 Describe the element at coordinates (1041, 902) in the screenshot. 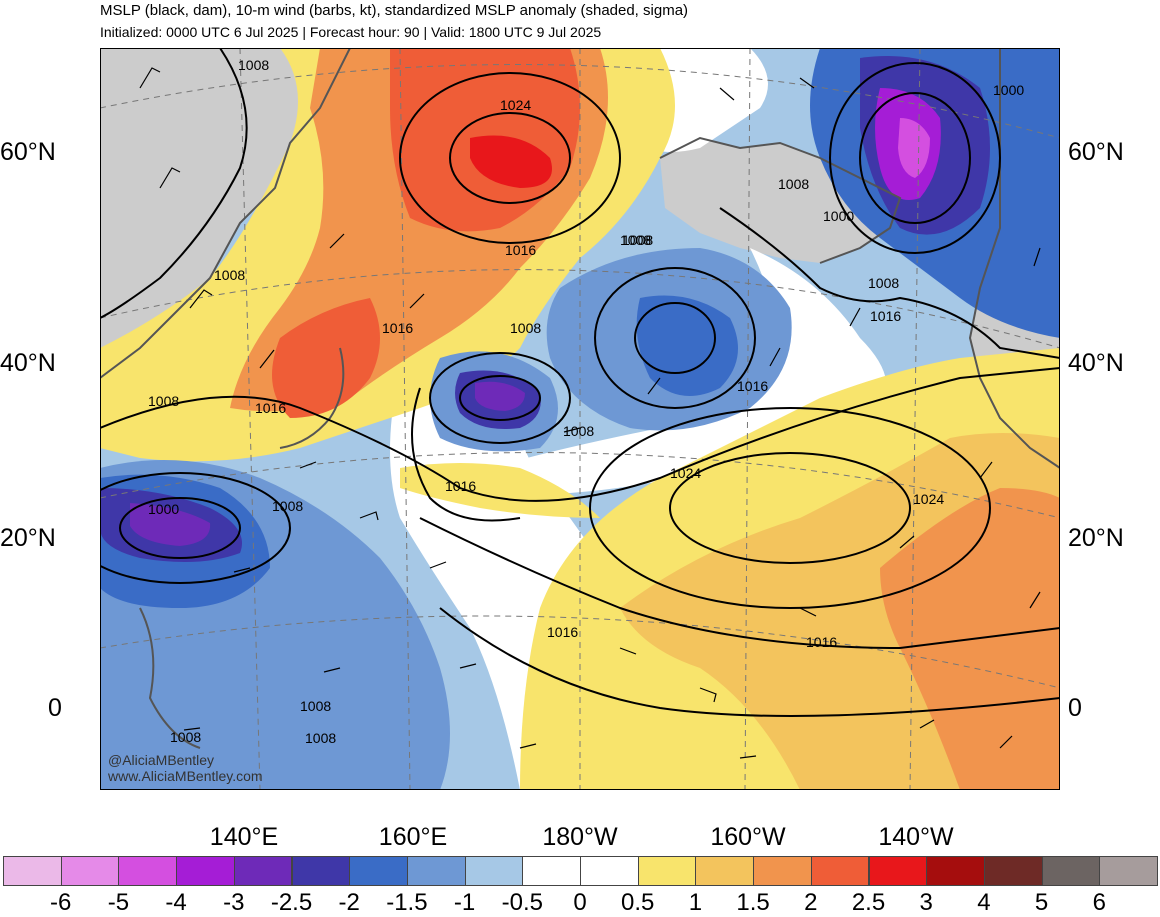

I see `colorbar-tick-label: 5` at that location.